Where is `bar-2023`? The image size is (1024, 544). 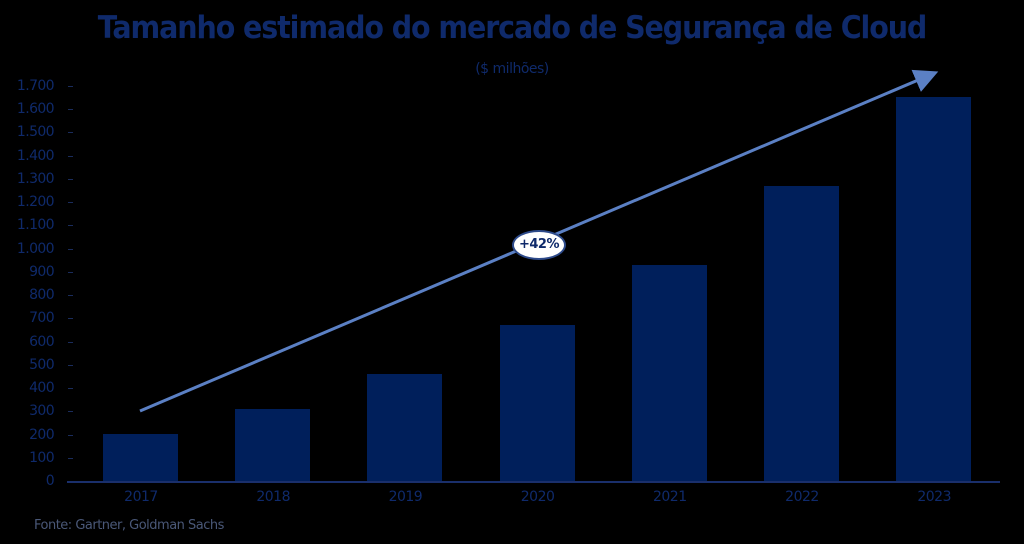
bar-2023 is located at coordinates (934, 288).